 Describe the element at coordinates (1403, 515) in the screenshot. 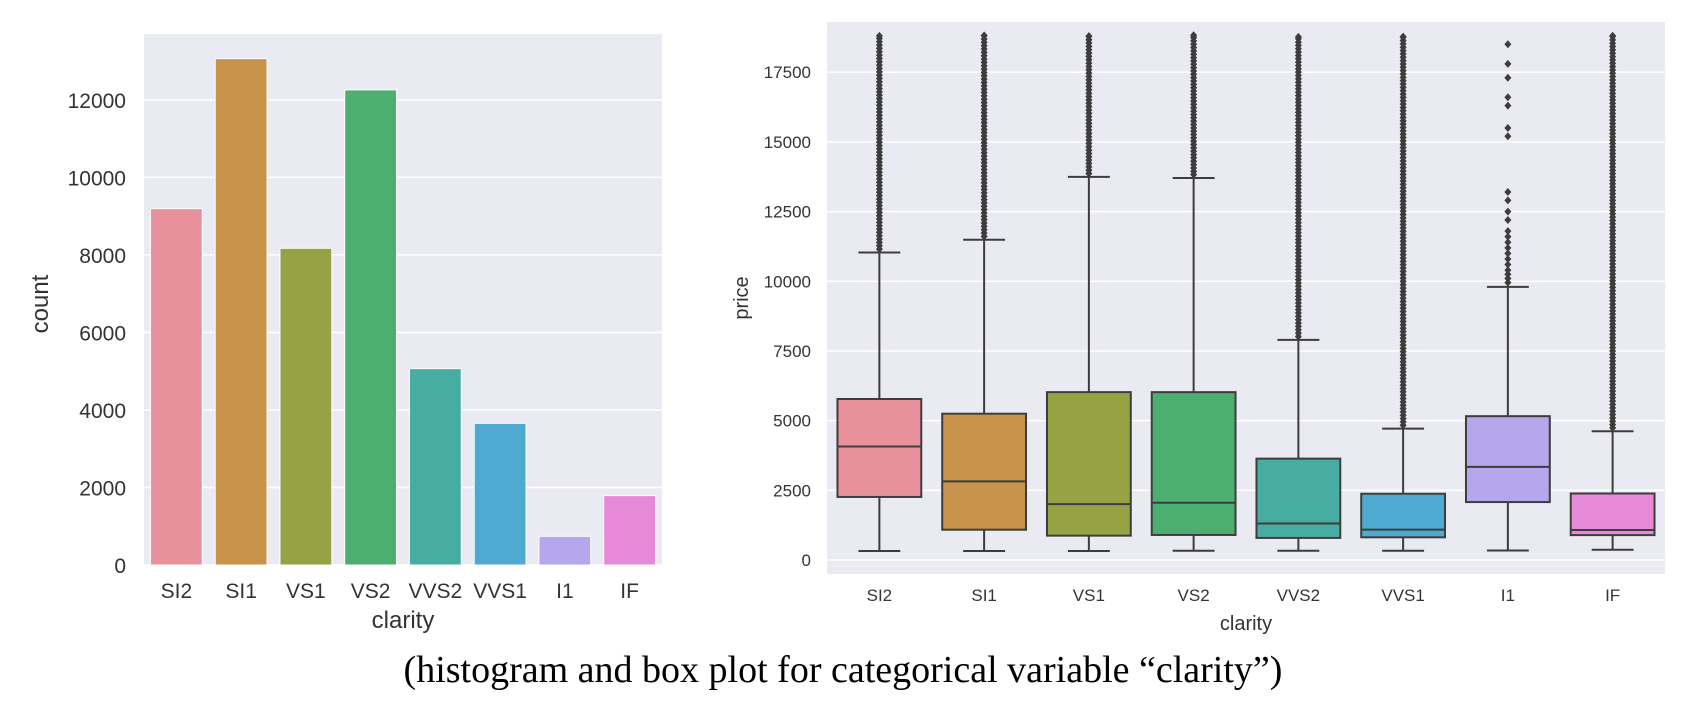

I see `box-vvs1` at that location.